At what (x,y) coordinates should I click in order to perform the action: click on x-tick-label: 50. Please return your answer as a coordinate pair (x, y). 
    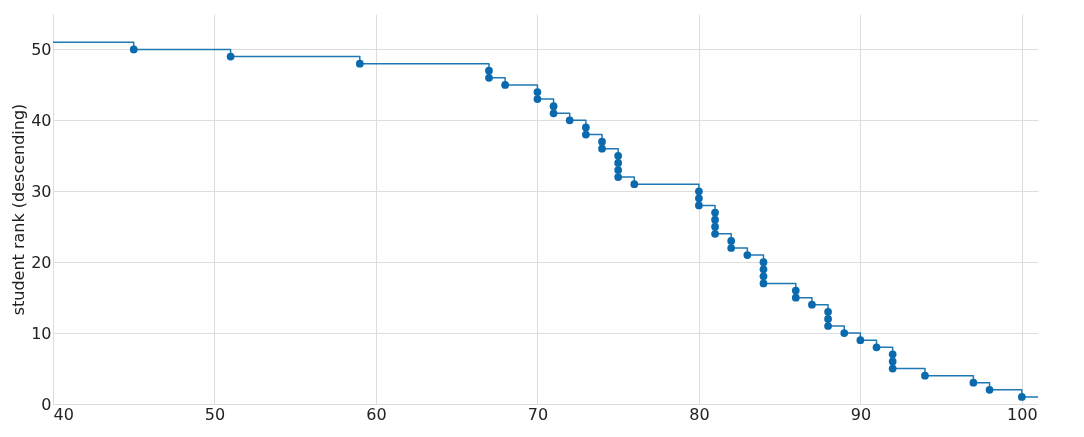
    Looking at the image, I should click on (215, 414).